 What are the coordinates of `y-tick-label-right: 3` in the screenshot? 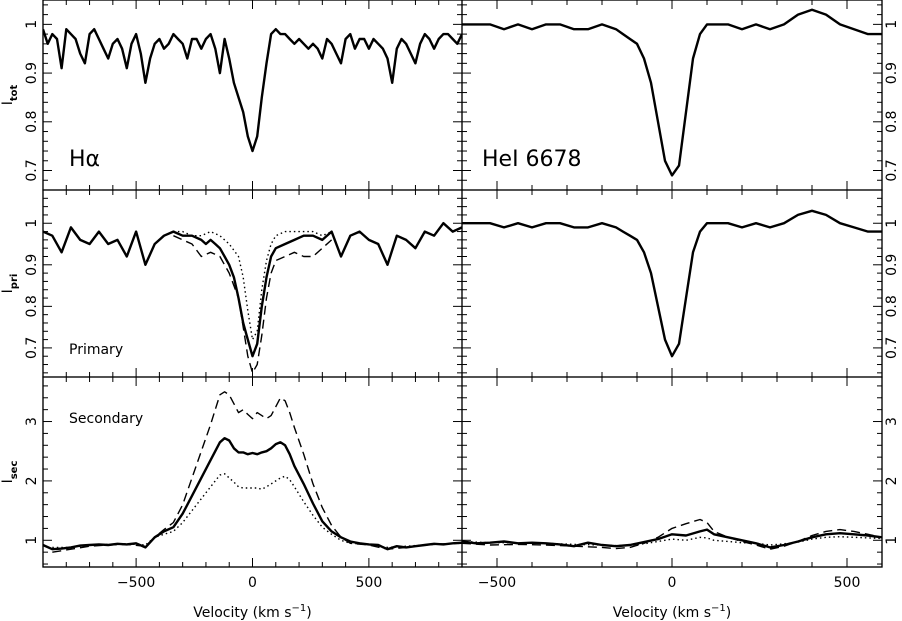 It's located at (892, 421).